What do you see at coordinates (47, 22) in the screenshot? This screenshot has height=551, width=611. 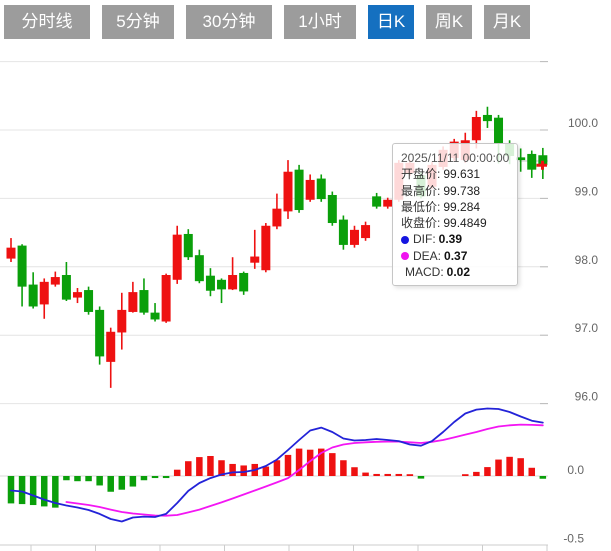 I see `tab-timeline: 分时线` at bounding box center [47, 22].